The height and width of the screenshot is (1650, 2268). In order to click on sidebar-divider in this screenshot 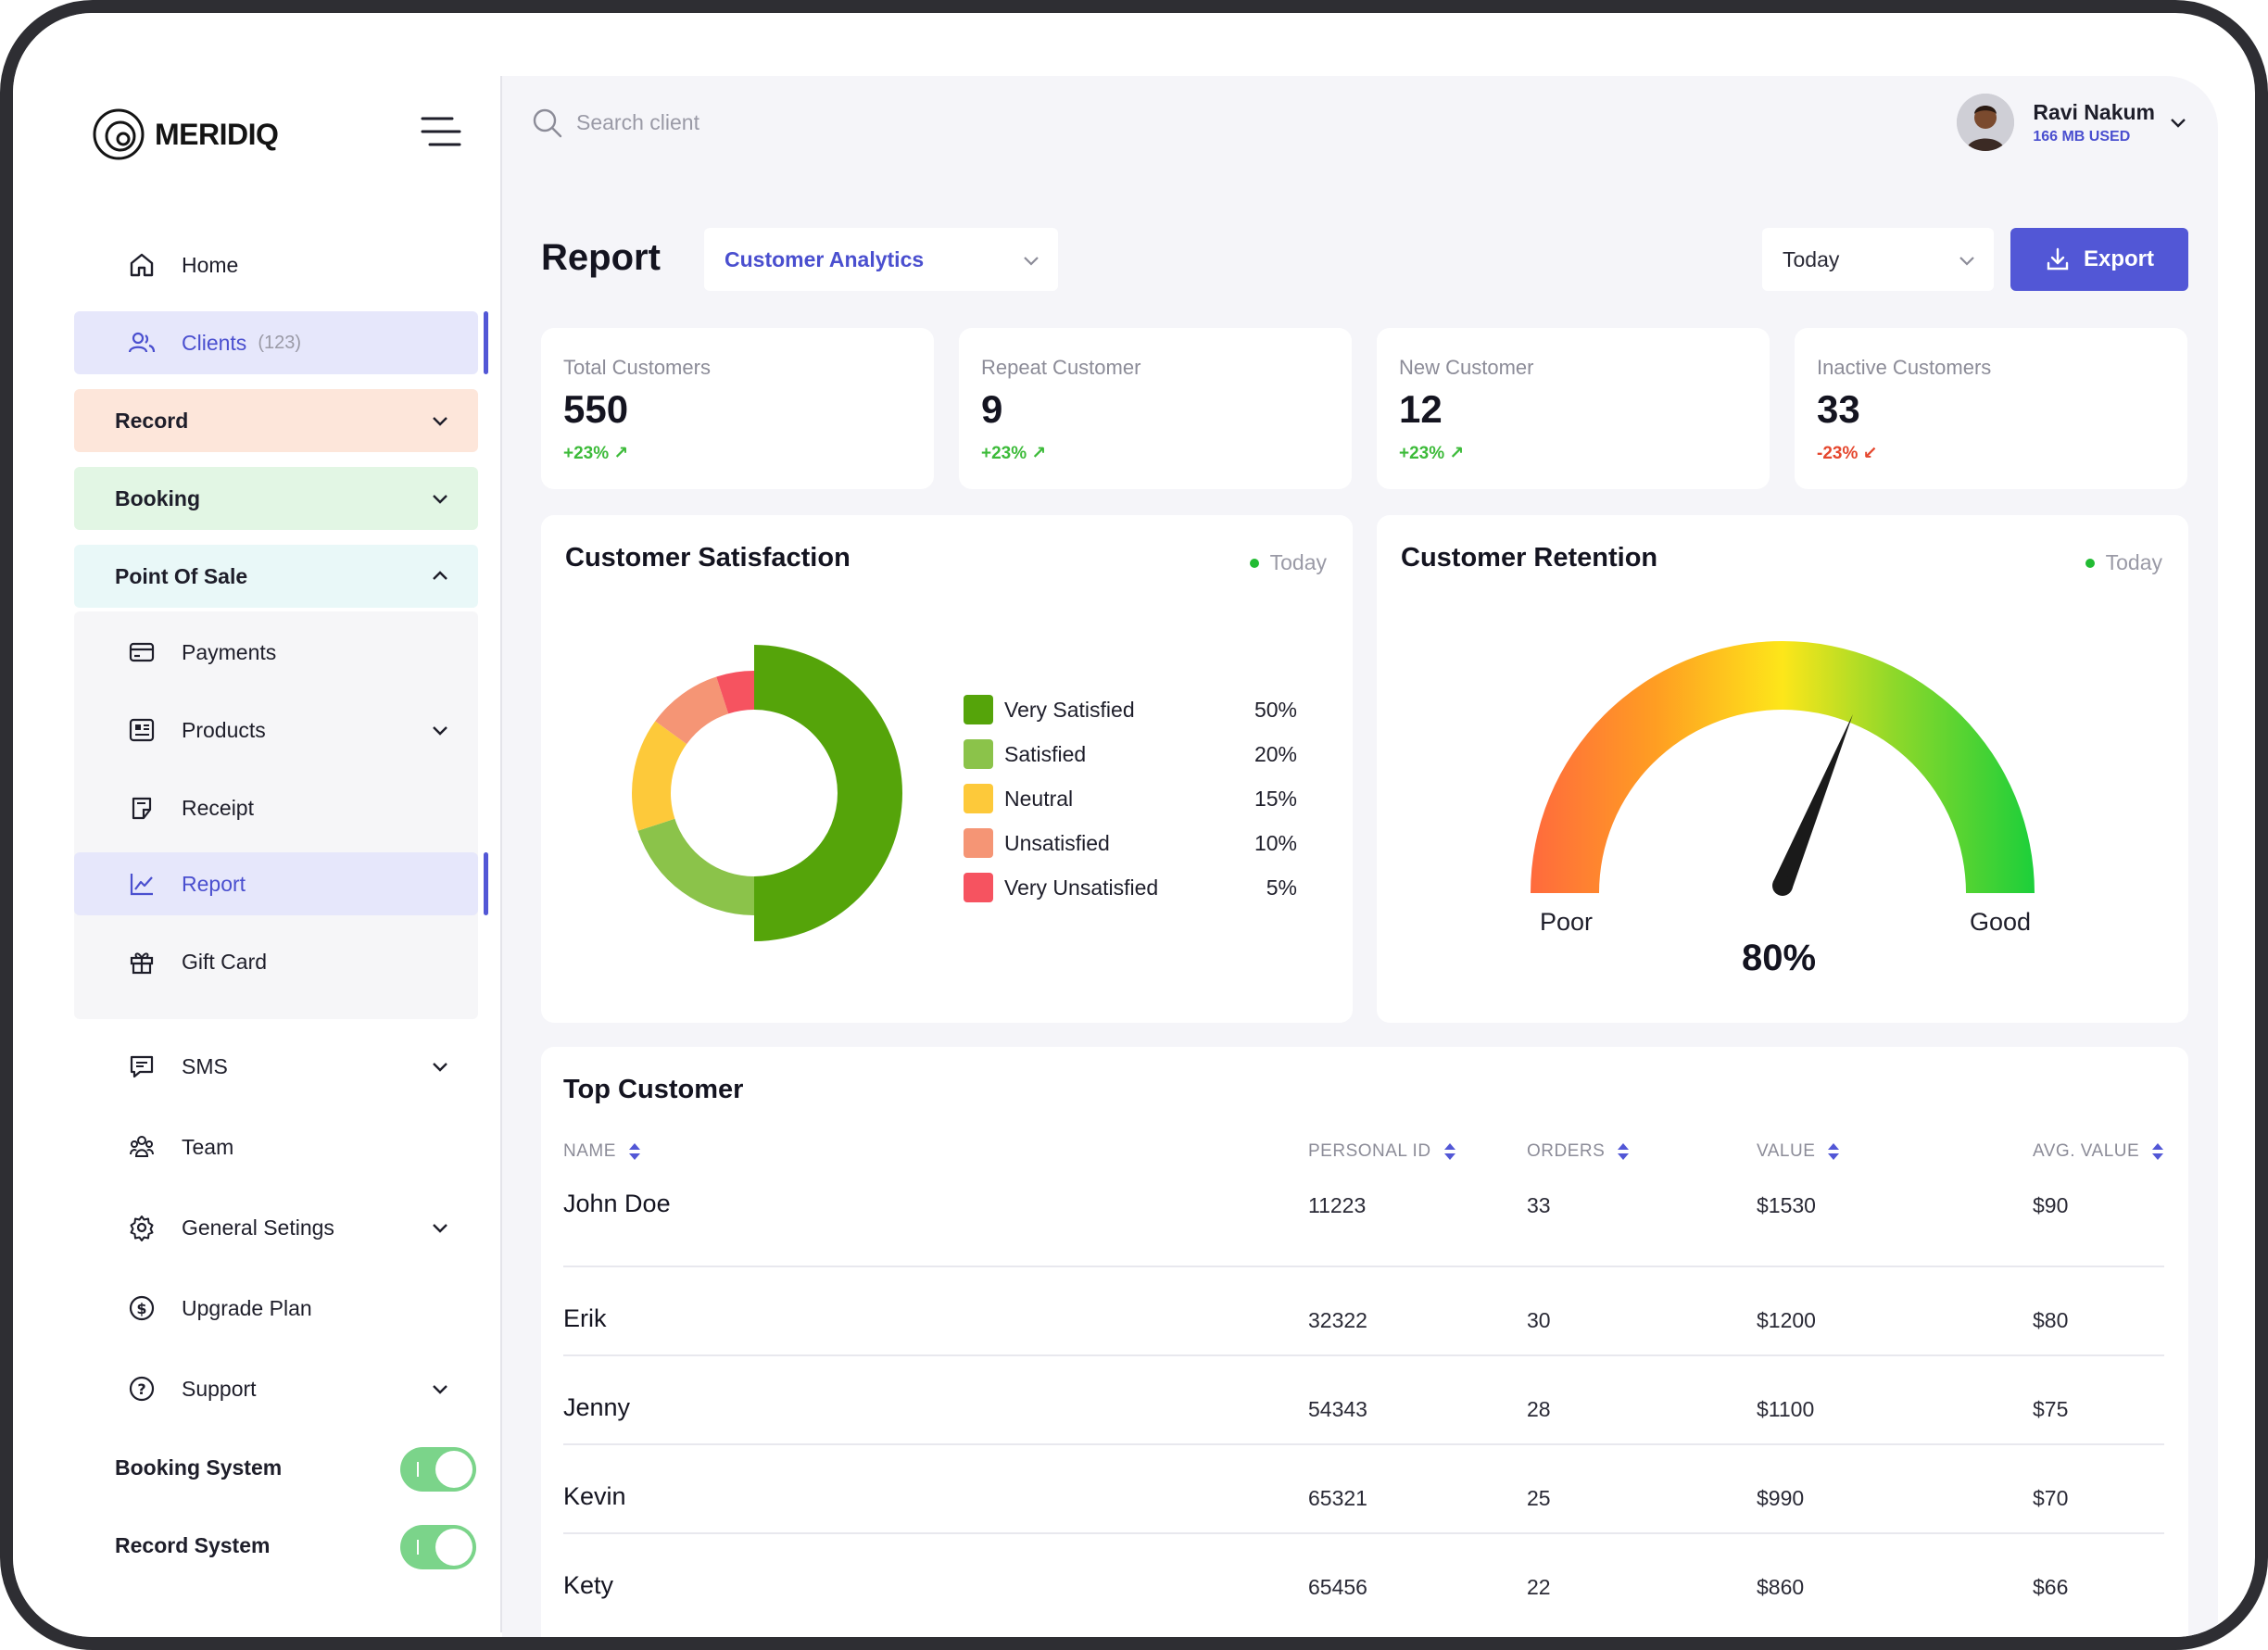, I will do `click(501, 854)`.